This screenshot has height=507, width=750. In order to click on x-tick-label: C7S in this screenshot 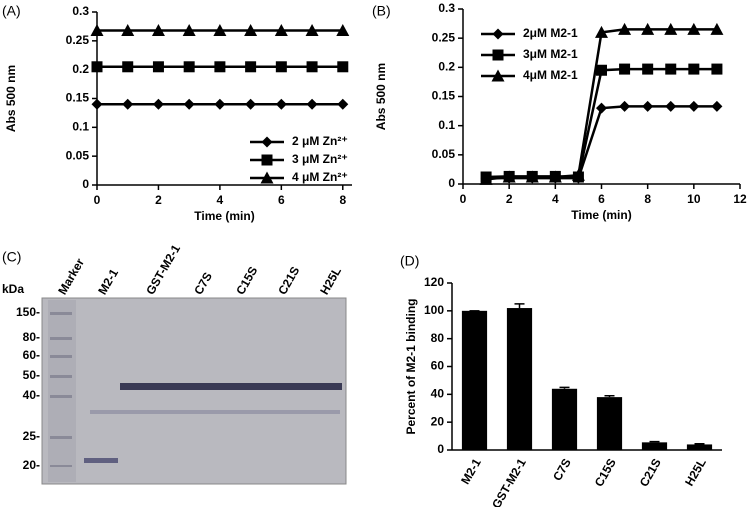, I will do `click(562, 469)`.